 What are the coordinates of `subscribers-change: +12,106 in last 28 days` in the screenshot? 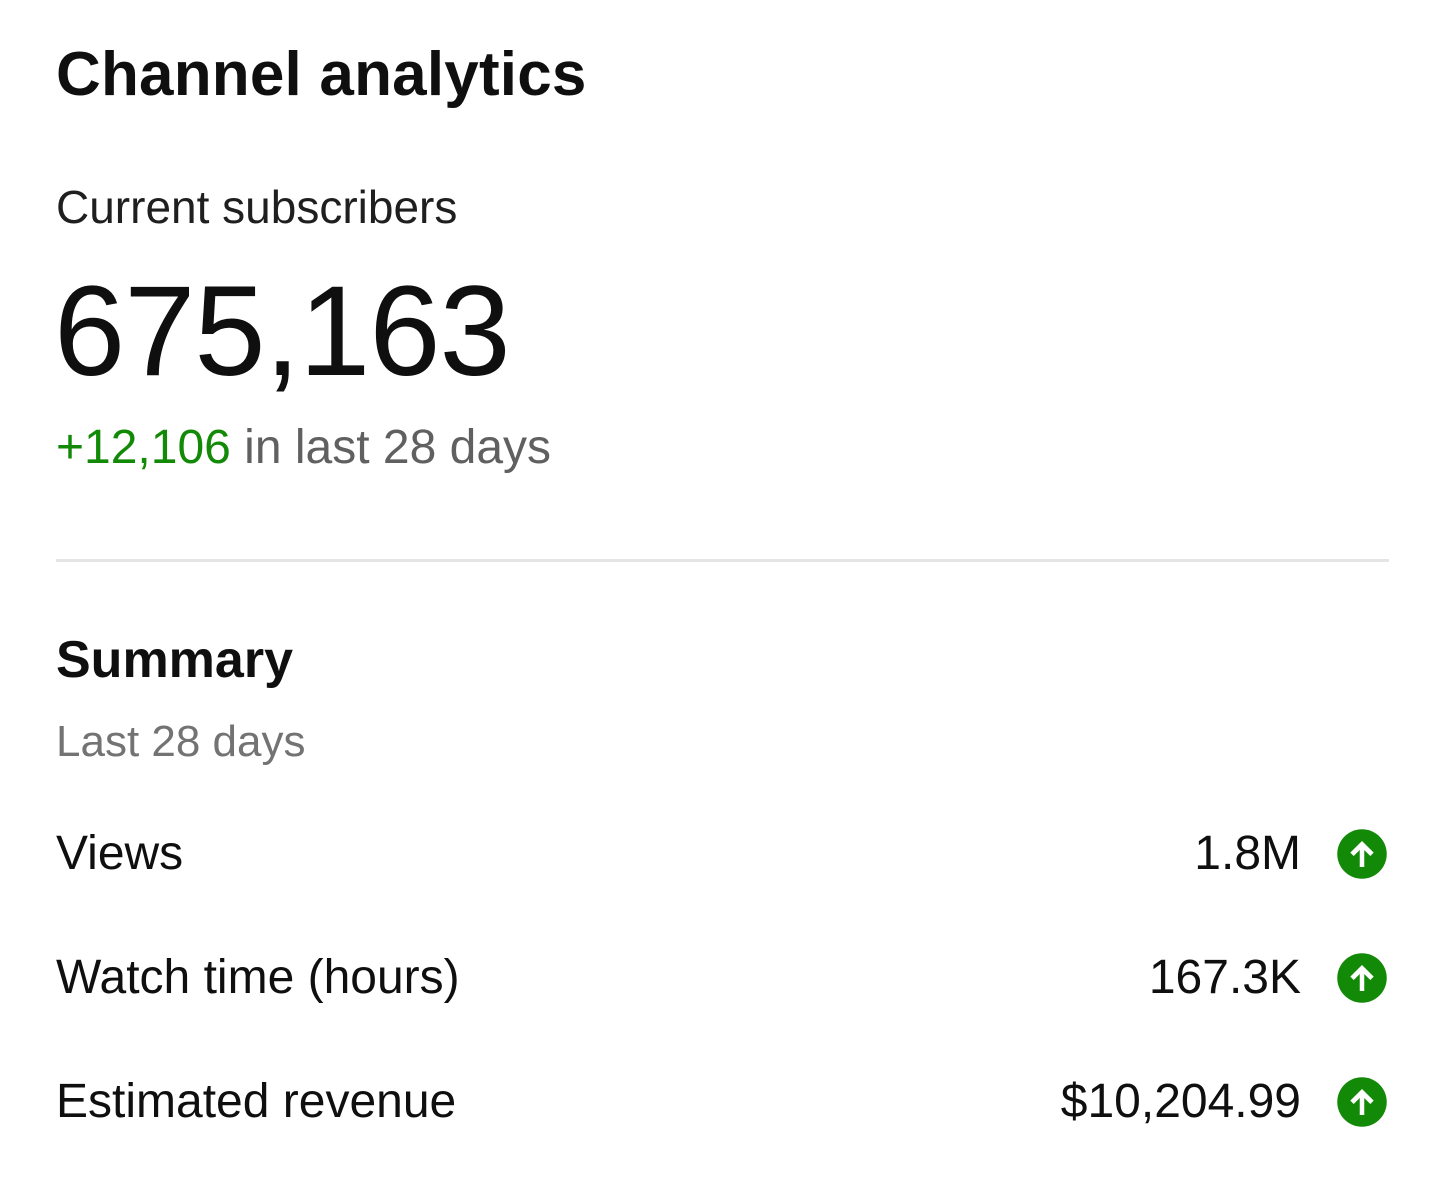 It's located at (303, 448).